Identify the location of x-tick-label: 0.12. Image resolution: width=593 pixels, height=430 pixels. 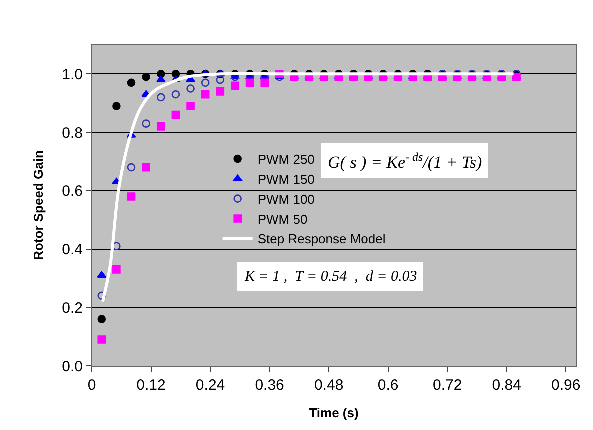
(151, 385).